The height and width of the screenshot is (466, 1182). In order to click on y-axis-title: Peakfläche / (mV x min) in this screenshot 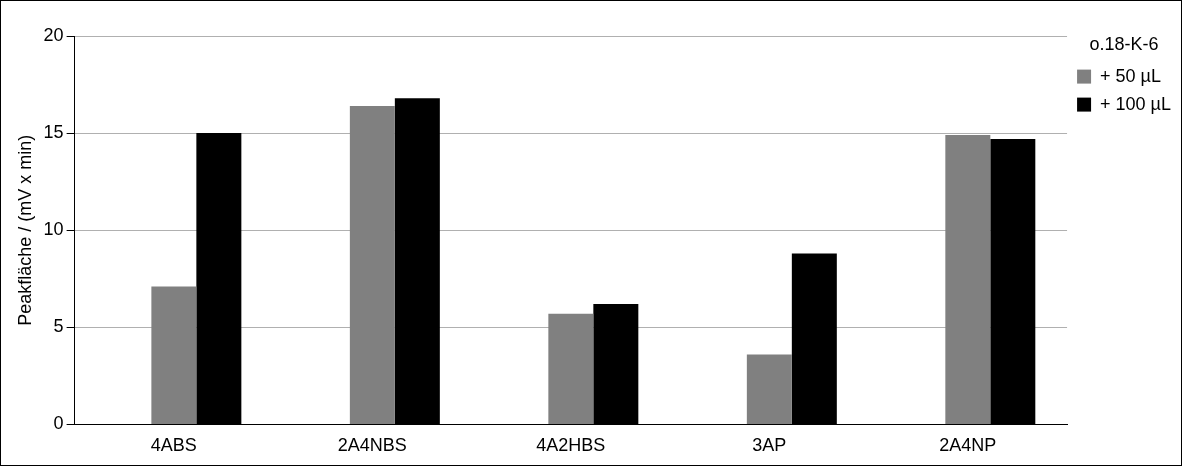, I will do `click(24, 230)`.